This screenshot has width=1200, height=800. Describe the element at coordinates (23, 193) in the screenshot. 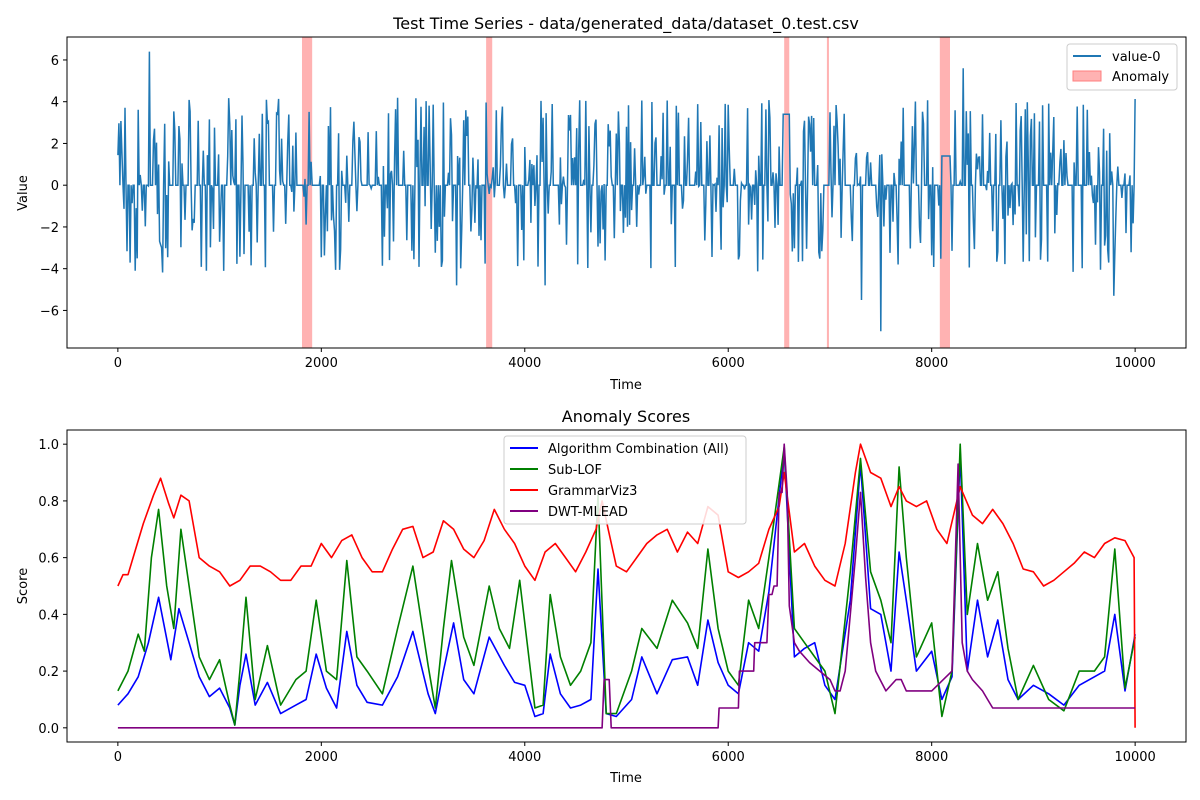

I see `y-axis-label: Value` at that location.